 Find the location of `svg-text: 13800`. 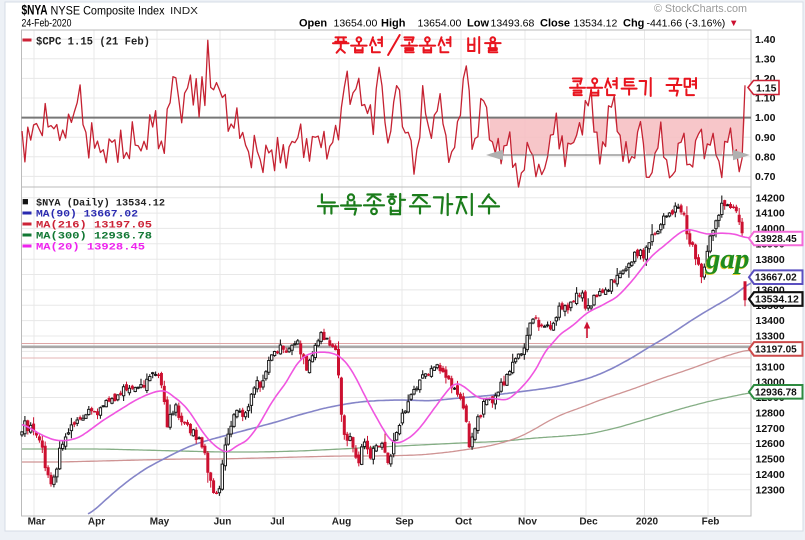

svg-text: 13800 is located at coordinates (770, 260).